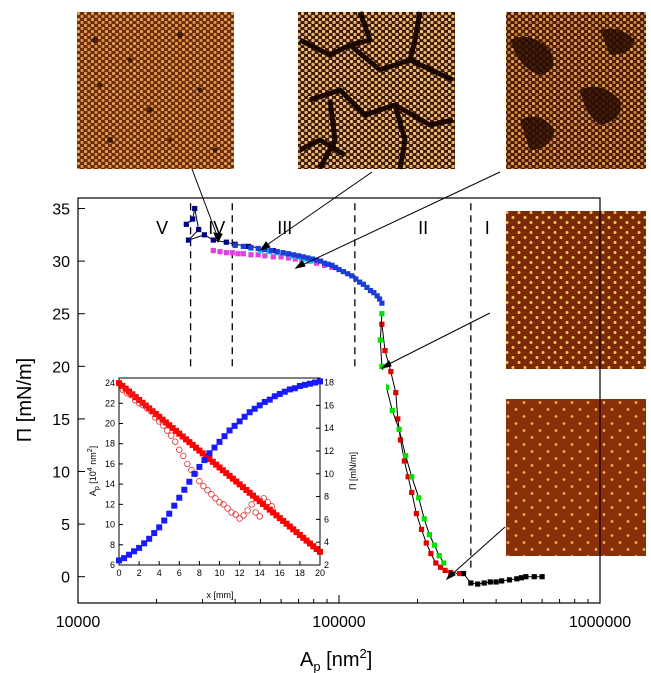 The image size is (651, 673). Describe the element at coordinates (162, 228) in the screenshot. I see `region-label: V` at that location.